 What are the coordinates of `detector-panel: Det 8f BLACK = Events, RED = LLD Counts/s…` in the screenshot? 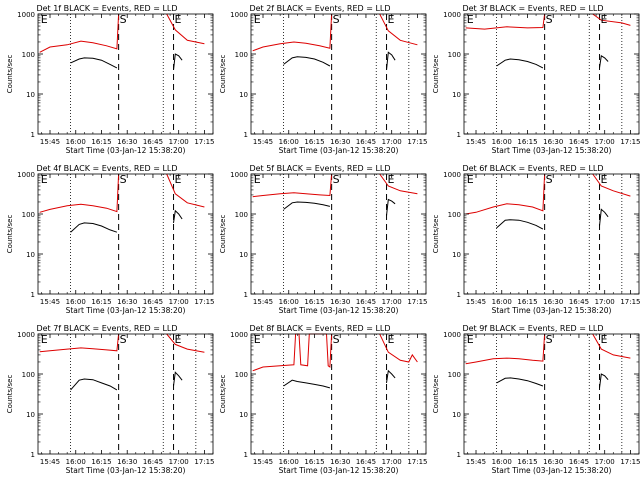 It's located at (323, 399).